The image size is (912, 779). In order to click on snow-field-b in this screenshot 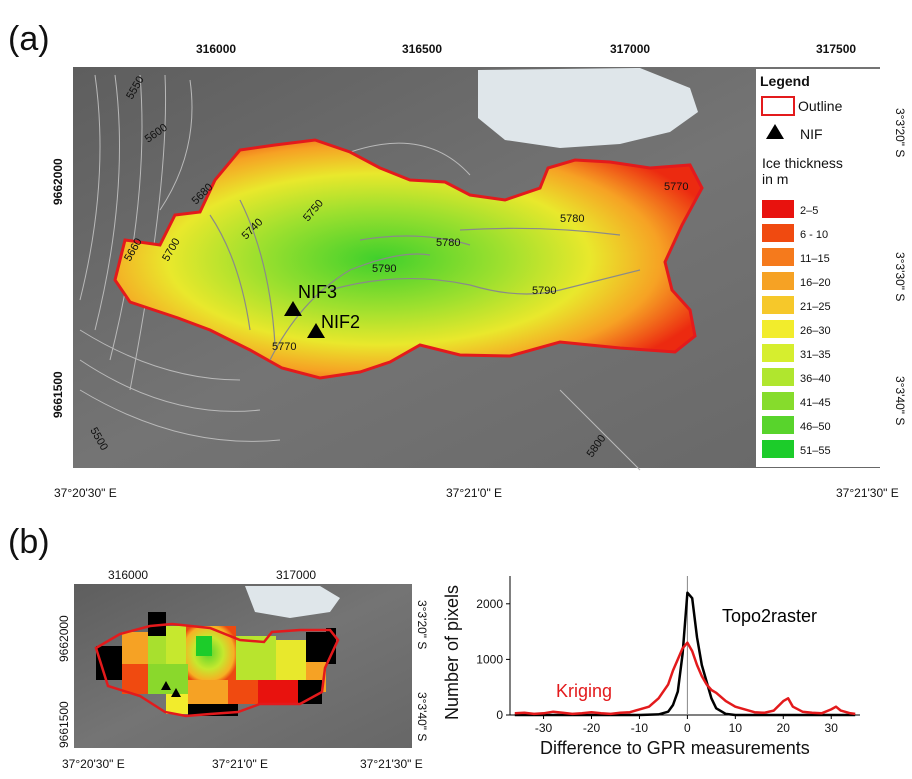, I will do `click(292, 602)`.